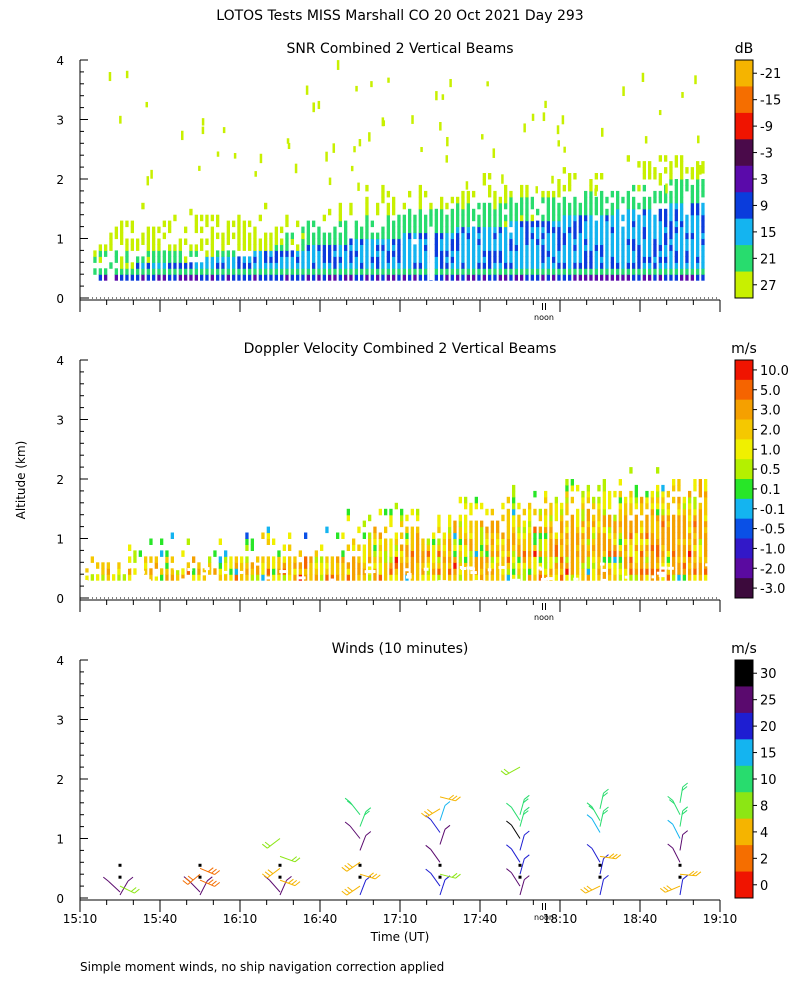 The height and width of the screenshot is (1000, 800). What do you see at coordinates (770, 450) in the screenshot?
I see `colorbar-label: 1.0` at bounding box center [770, 450].